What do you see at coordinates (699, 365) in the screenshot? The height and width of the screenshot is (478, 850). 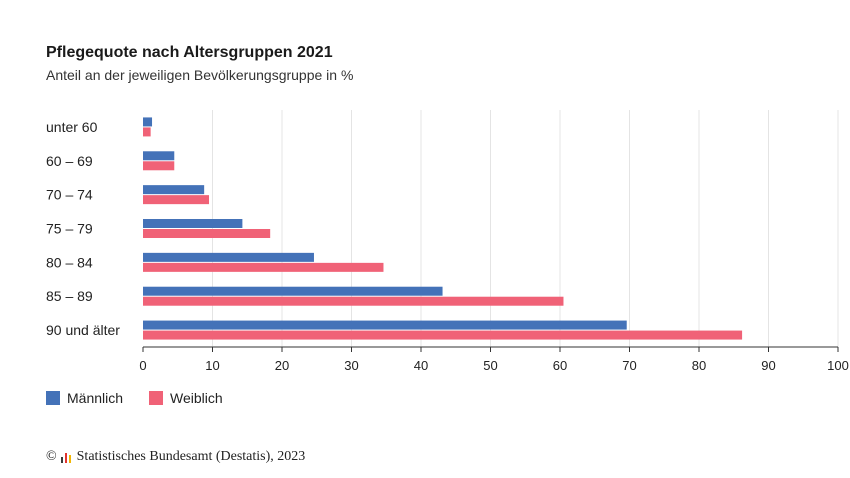 I see `x-tick-label: 80` at bounding box center [699, 365].